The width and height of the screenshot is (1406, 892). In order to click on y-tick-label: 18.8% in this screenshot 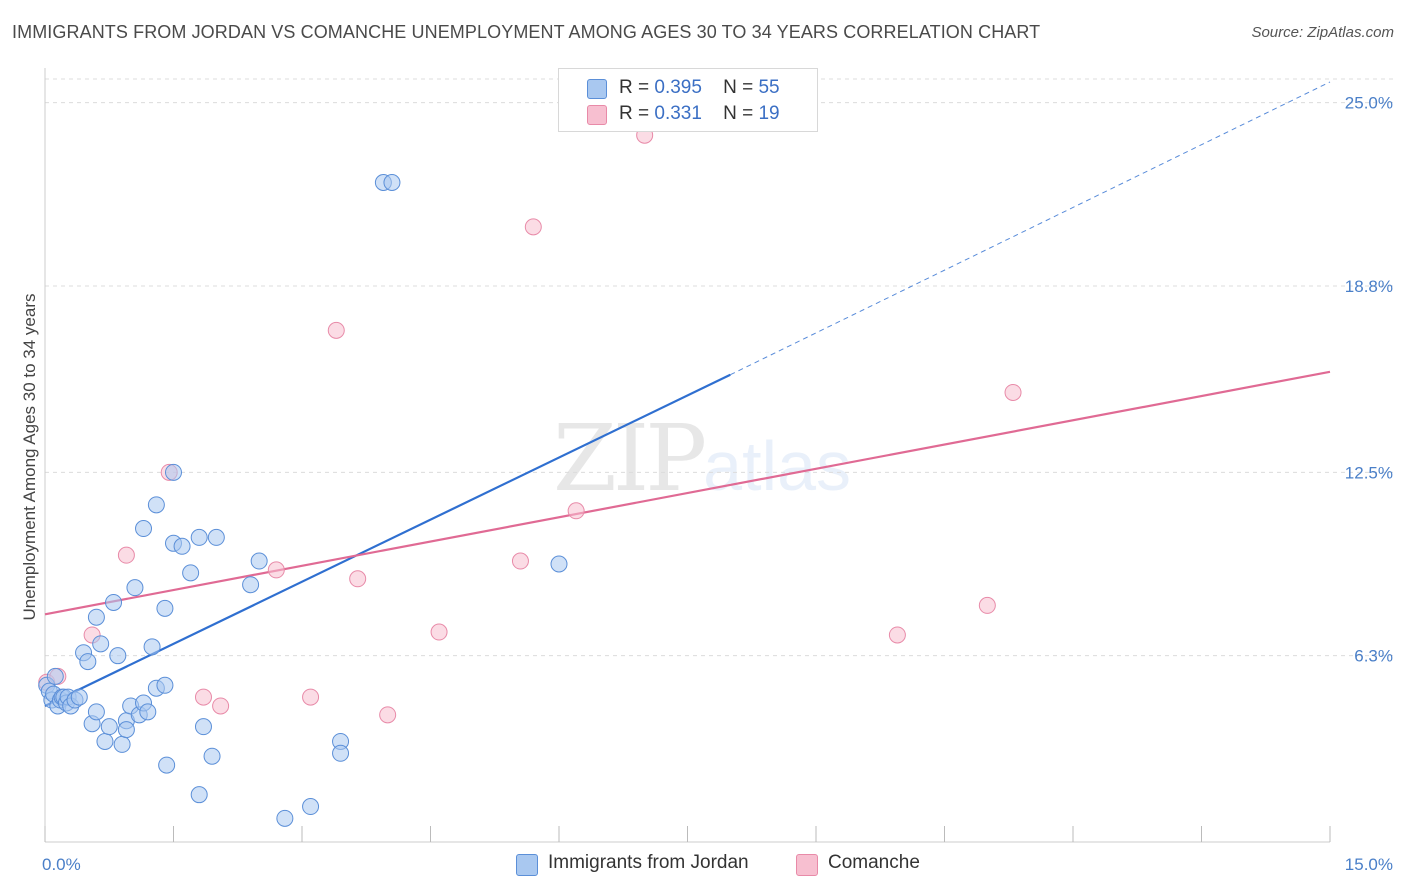, I will do `click(1369, 286)`.